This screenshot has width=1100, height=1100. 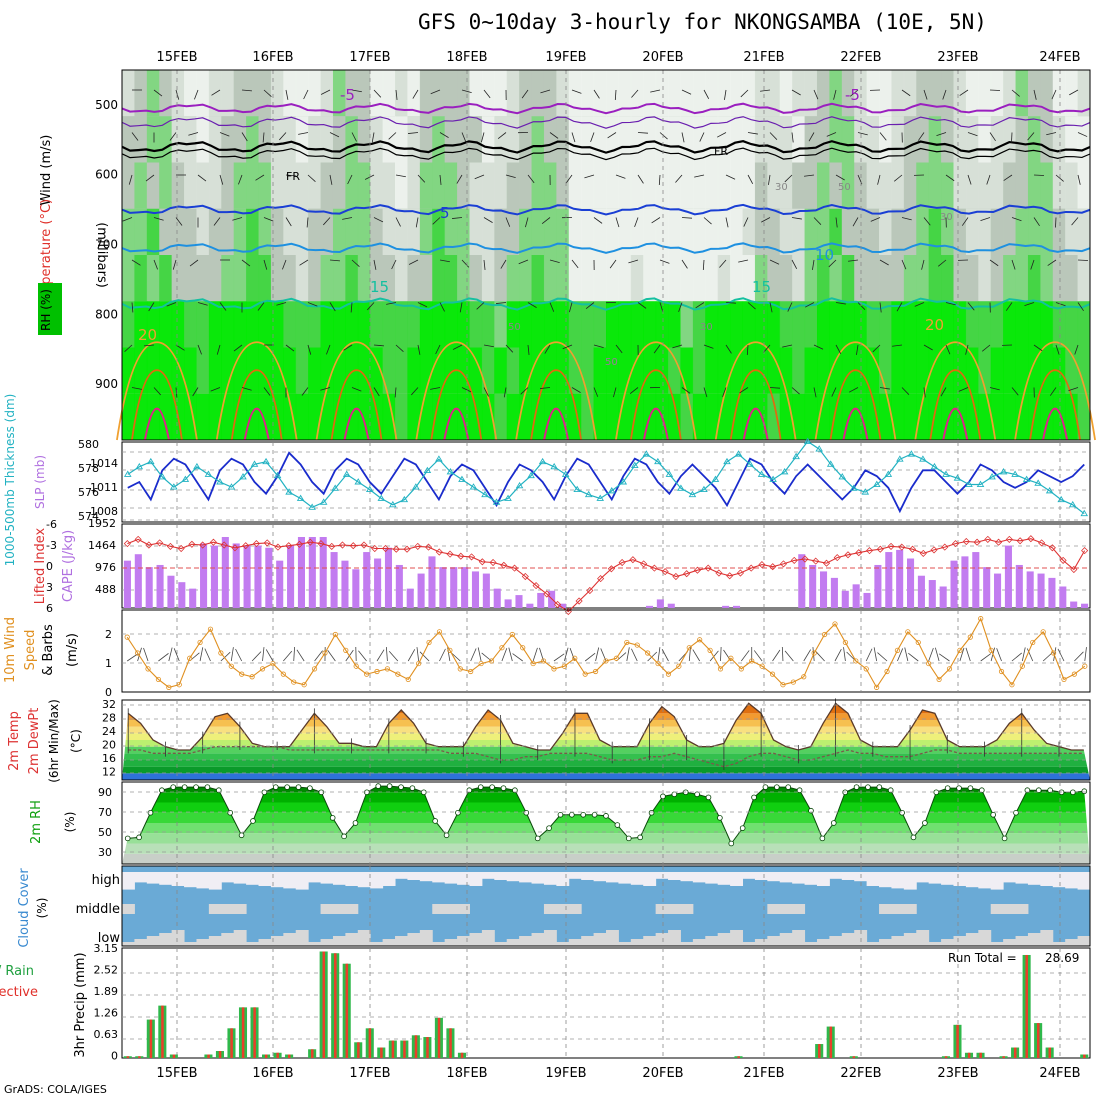 What do you see at coordinates (106, 970) in the screenshot?
I see `precip-tick: 2.52` at bounding box center [106, 970].